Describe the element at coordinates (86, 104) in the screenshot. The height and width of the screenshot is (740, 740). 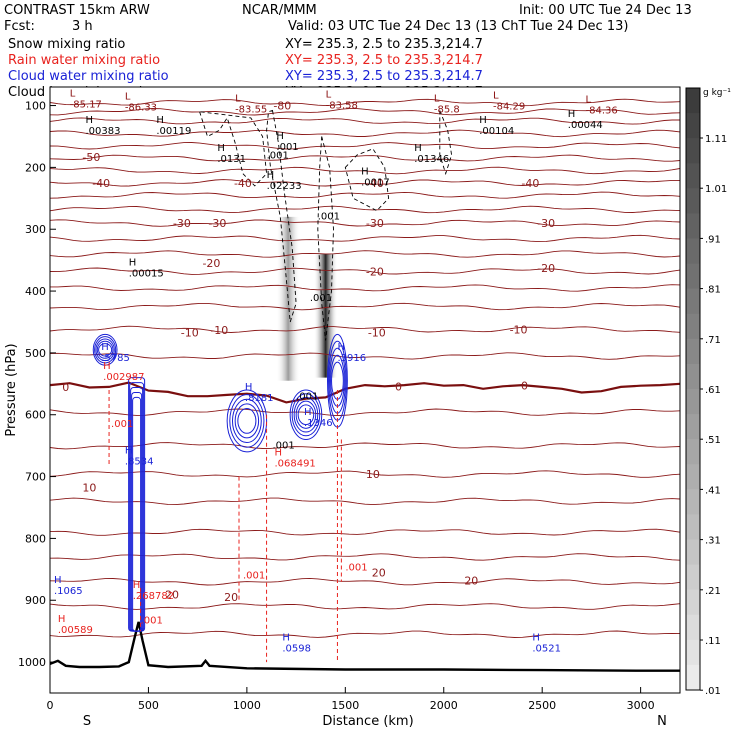
I see `extremum-value: -85.17` at that location.